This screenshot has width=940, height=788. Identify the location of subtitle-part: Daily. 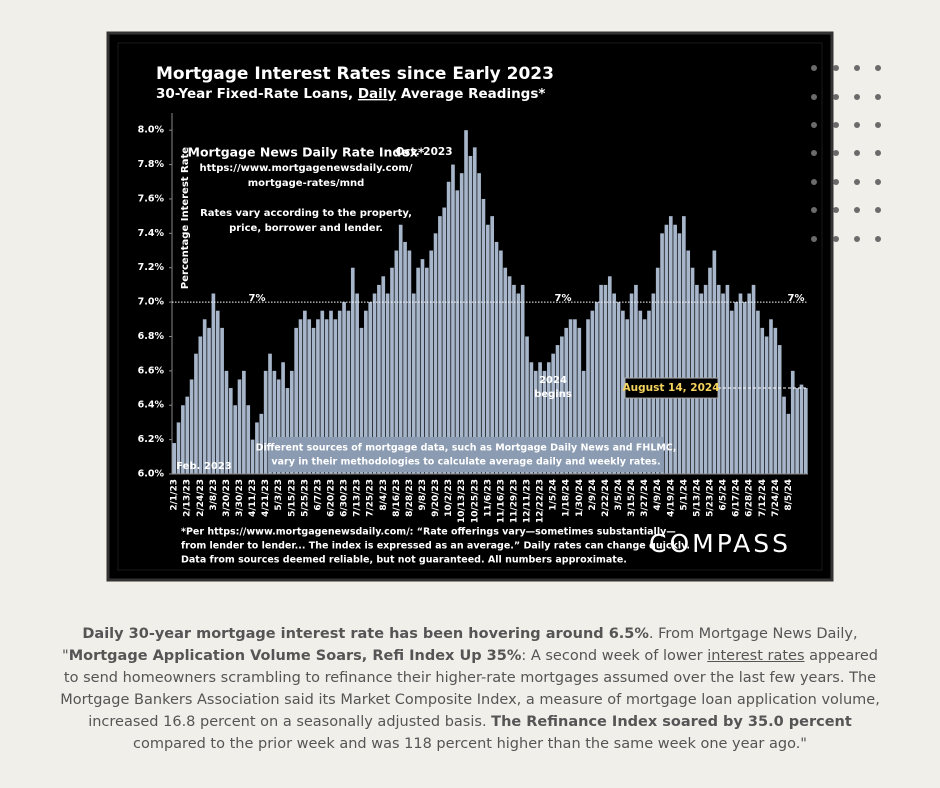
(377, 94).